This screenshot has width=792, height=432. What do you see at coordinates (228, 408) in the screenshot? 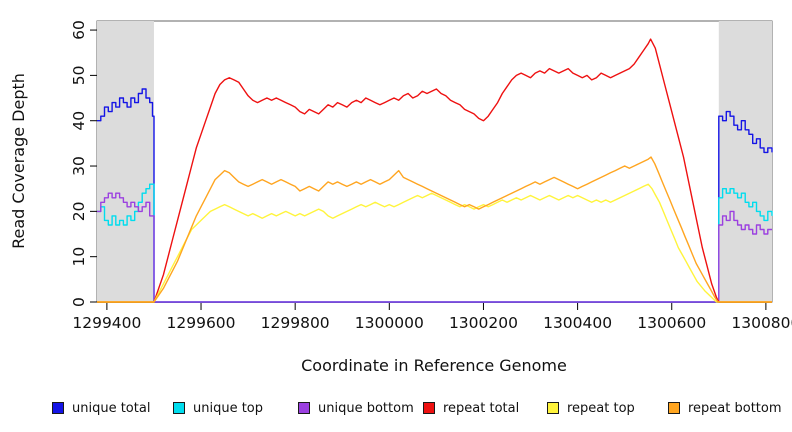
I see `legend-label: unique top` at bounding box center [228, 408].